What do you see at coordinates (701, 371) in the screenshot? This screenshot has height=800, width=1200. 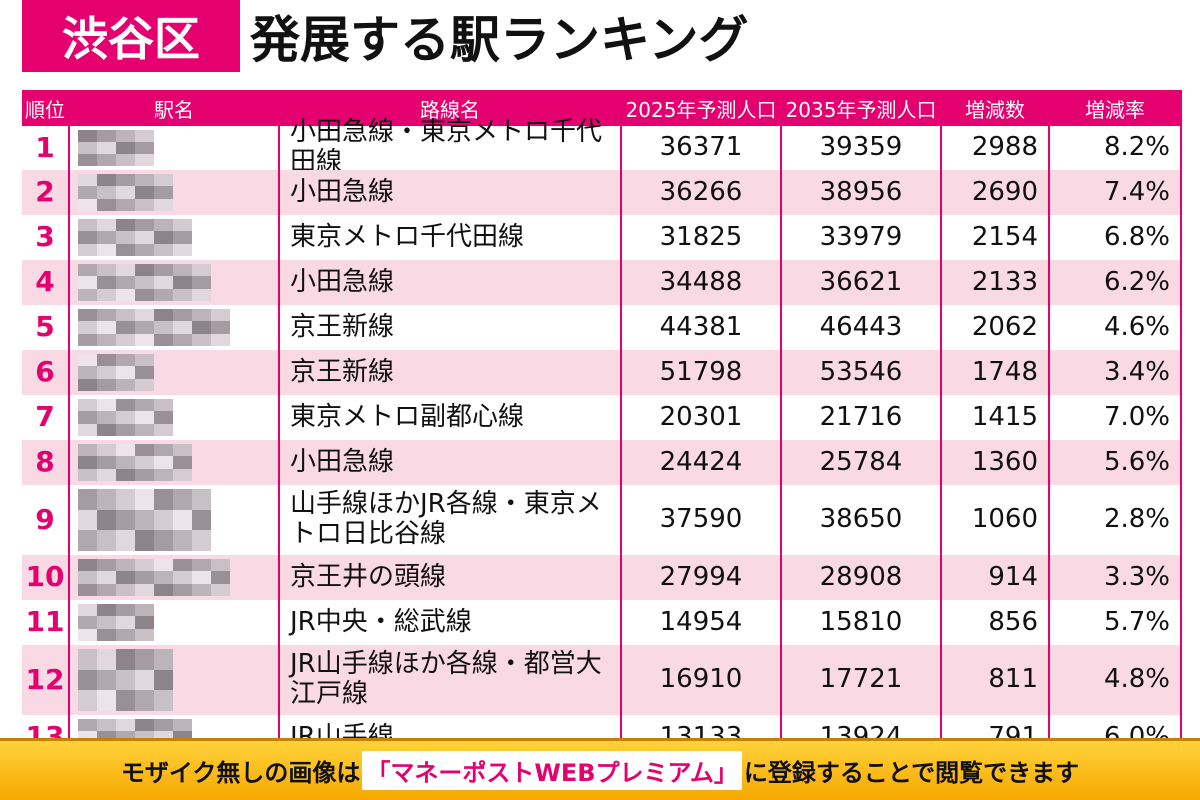 I see `population-2025: 51798` at bounding box center [701, 371].